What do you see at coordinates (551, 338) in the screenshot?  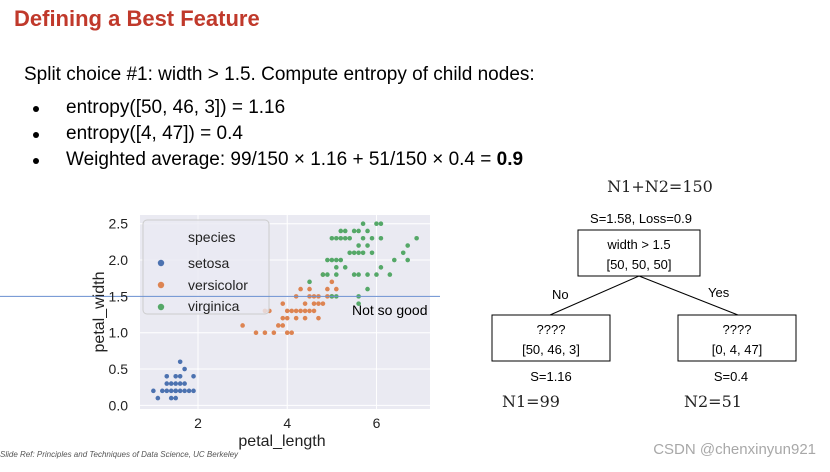 I see `left-child-node` at bounding box center [551, 338].